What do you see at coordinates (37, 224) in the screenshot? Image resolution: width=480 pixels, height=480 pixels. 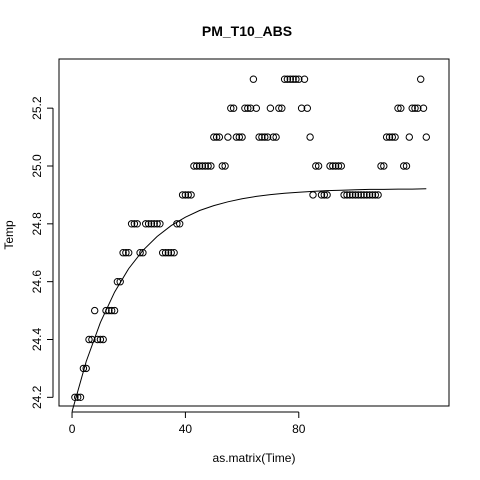 I see `y-tick-label: 24.8` at bounding box center [37, 224].